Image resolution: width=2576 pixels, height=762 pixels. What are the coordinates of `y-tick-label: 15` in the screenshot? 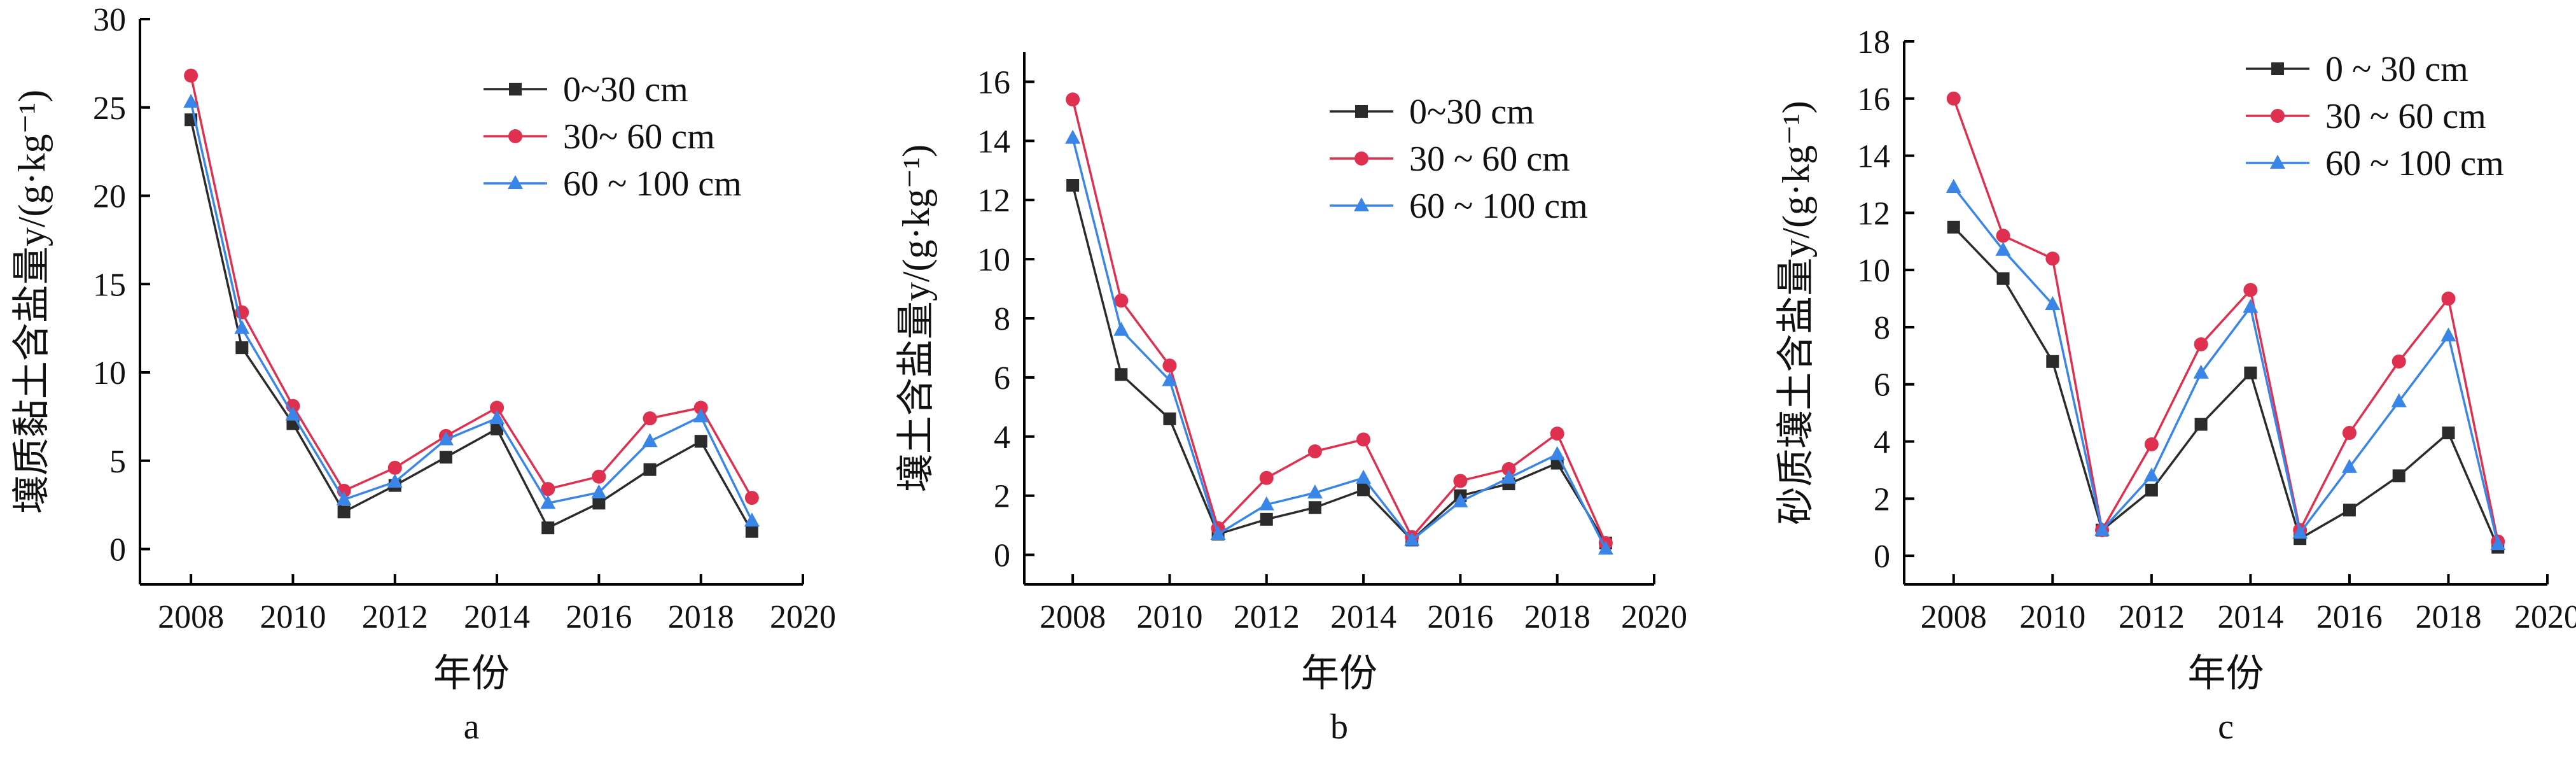 It's located at (109, 285).